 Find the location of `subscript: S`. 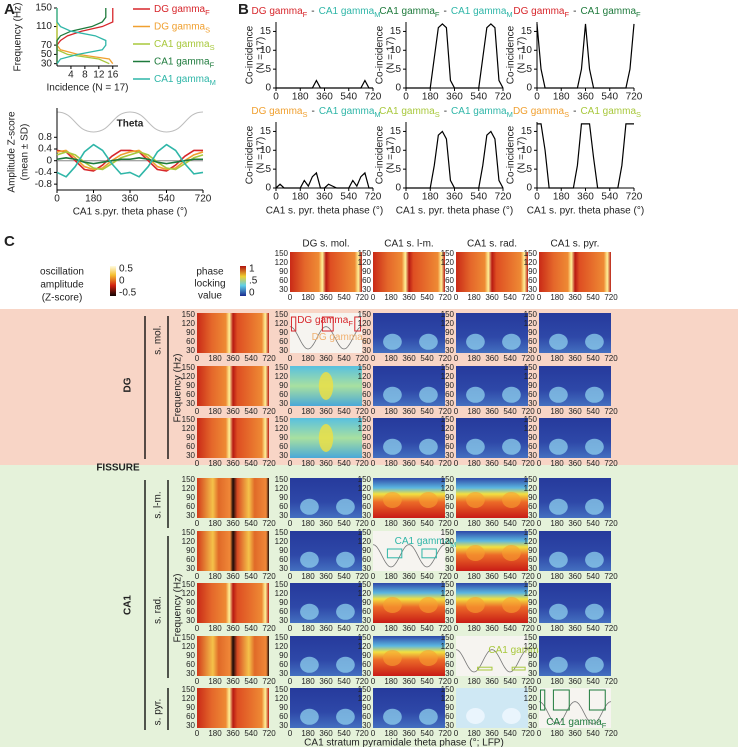

subscript: S is located at coordinates (365, 340).